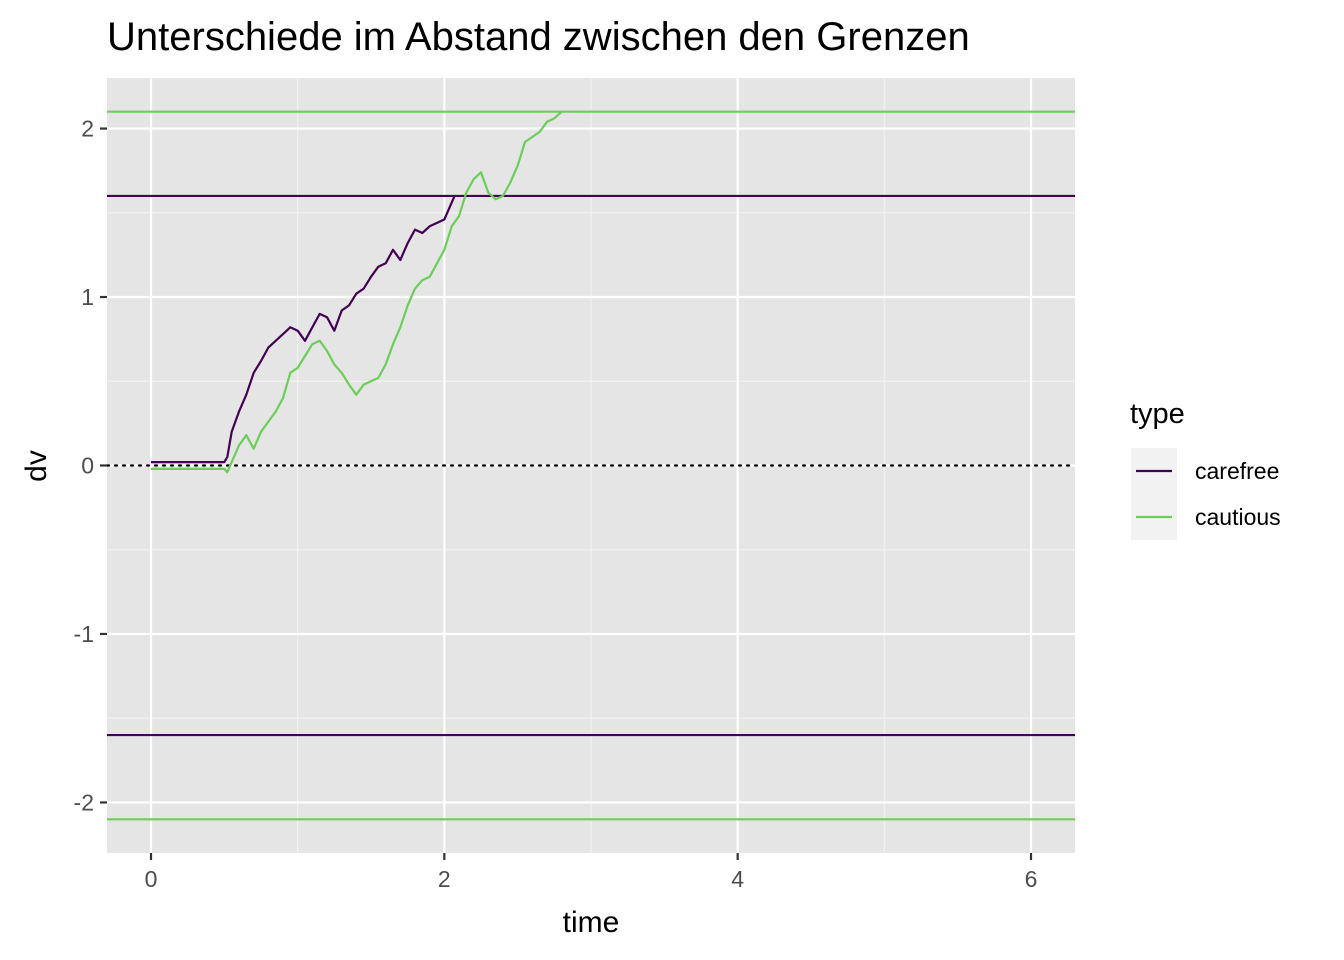 This screenshot has height=960, width=1344. I want to click on series-line-carefree, so click(303, 329).